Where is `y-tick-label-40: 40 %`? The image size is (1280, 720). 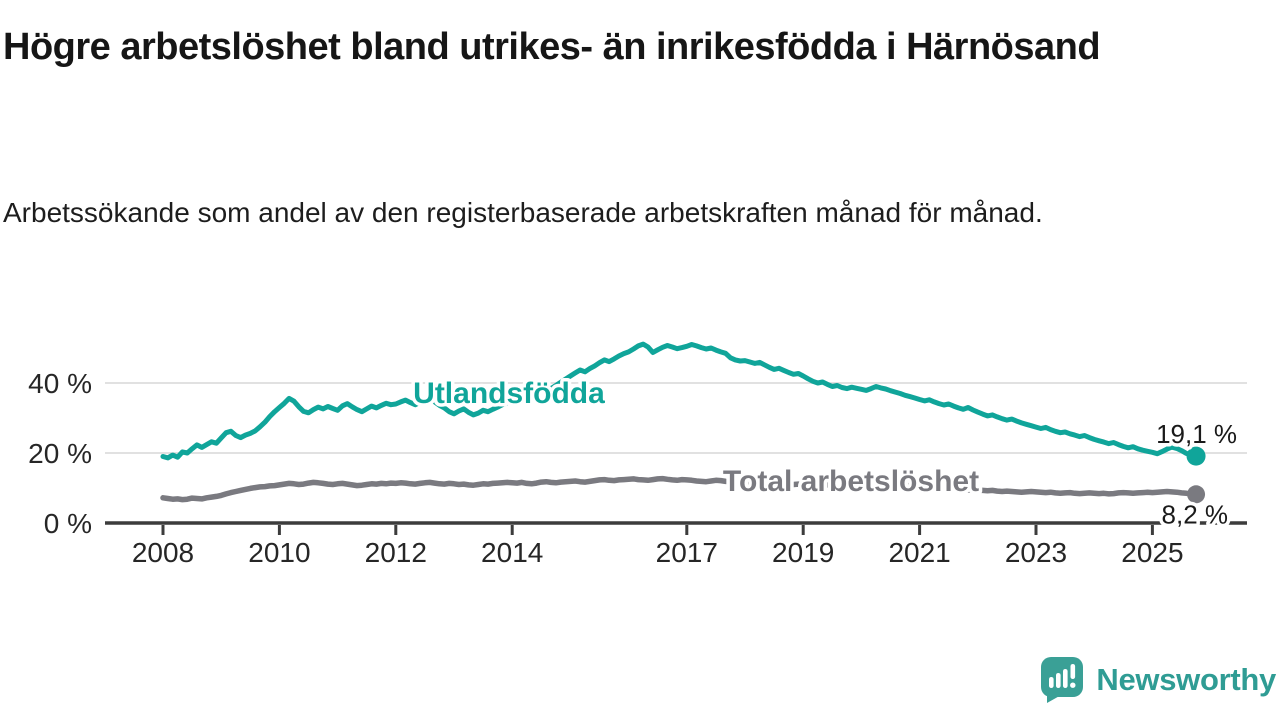 y-tick-label-40: 40 % is located at coordinates (60, 383).